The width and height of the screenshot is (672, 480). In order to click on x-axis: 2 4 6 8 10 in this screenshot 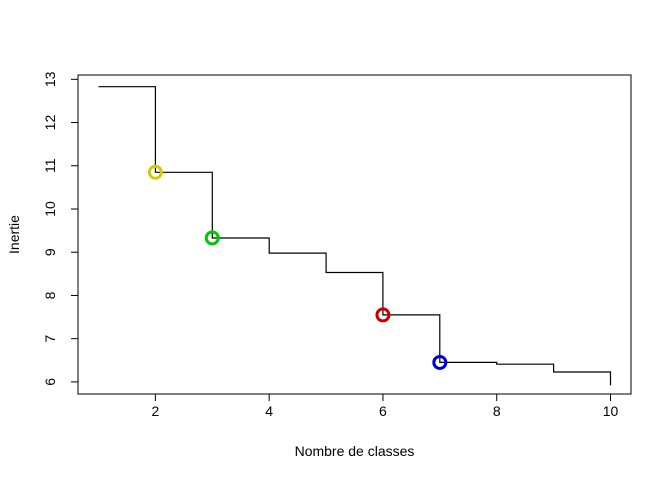, I will do `click(385, 406)`.